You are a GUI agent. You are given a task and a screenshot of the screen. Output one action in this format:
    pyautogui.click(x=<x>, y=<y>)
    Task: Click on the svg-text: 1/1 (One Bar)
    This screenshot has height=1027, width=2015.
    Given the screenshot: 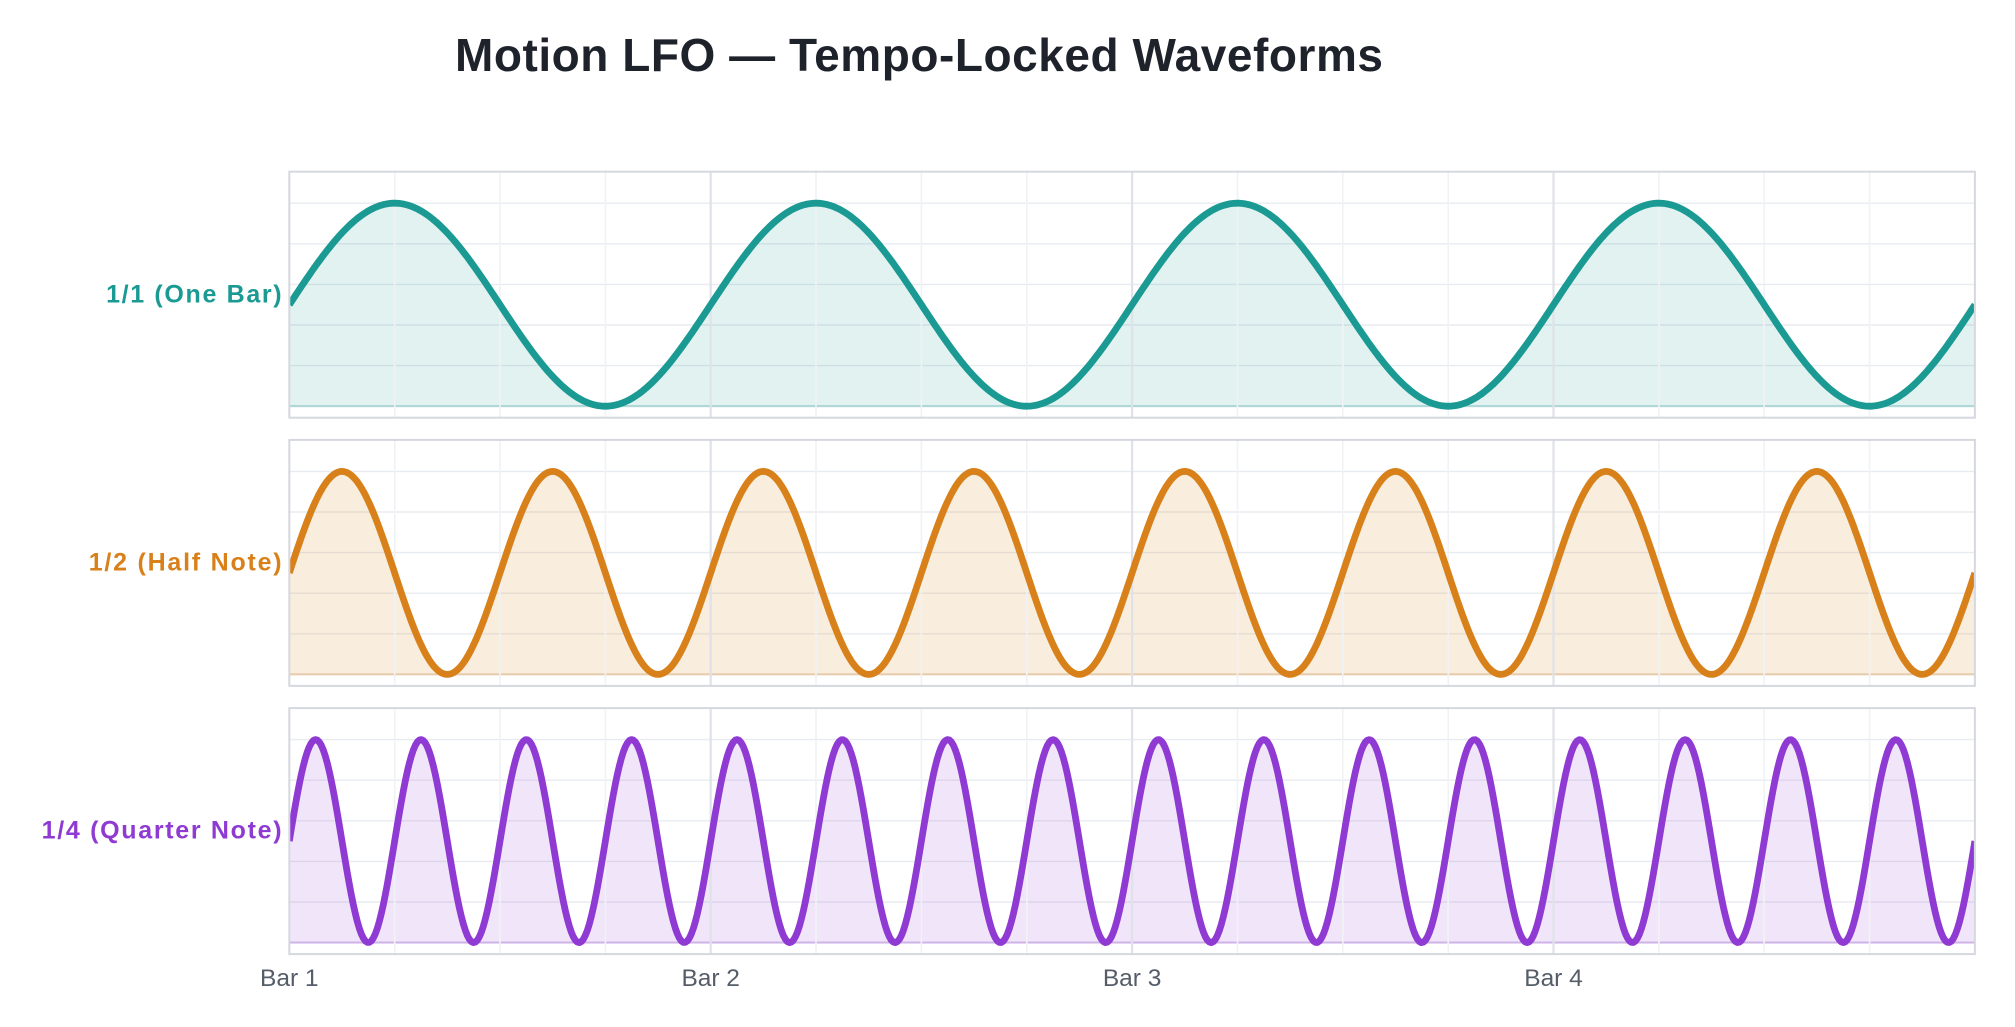 What is the action you would take?
    pyautogui.click(x=194, y=294)
    